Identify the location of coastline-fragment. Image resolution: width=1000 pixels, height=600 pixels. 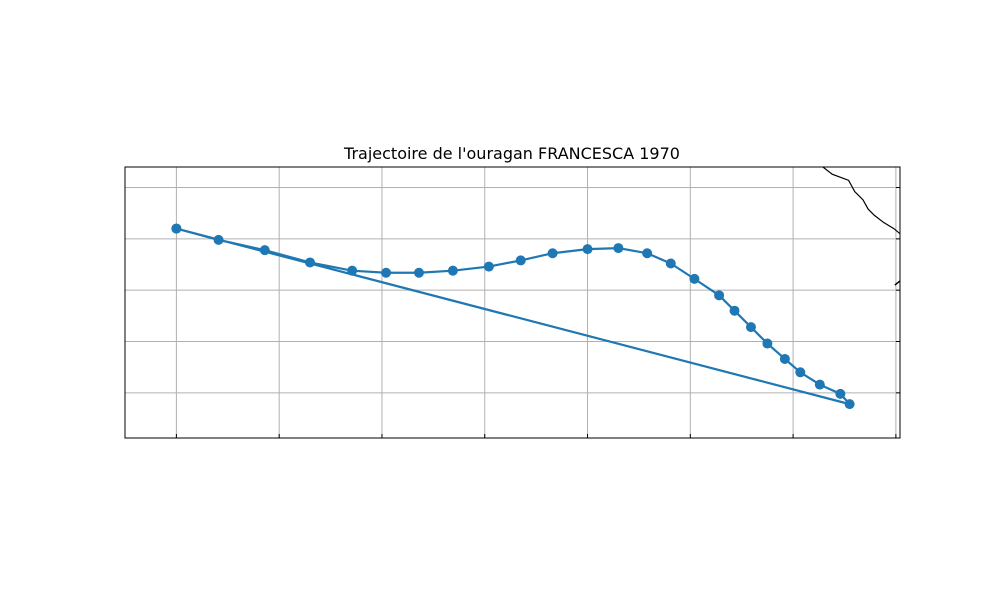
(897, 283).